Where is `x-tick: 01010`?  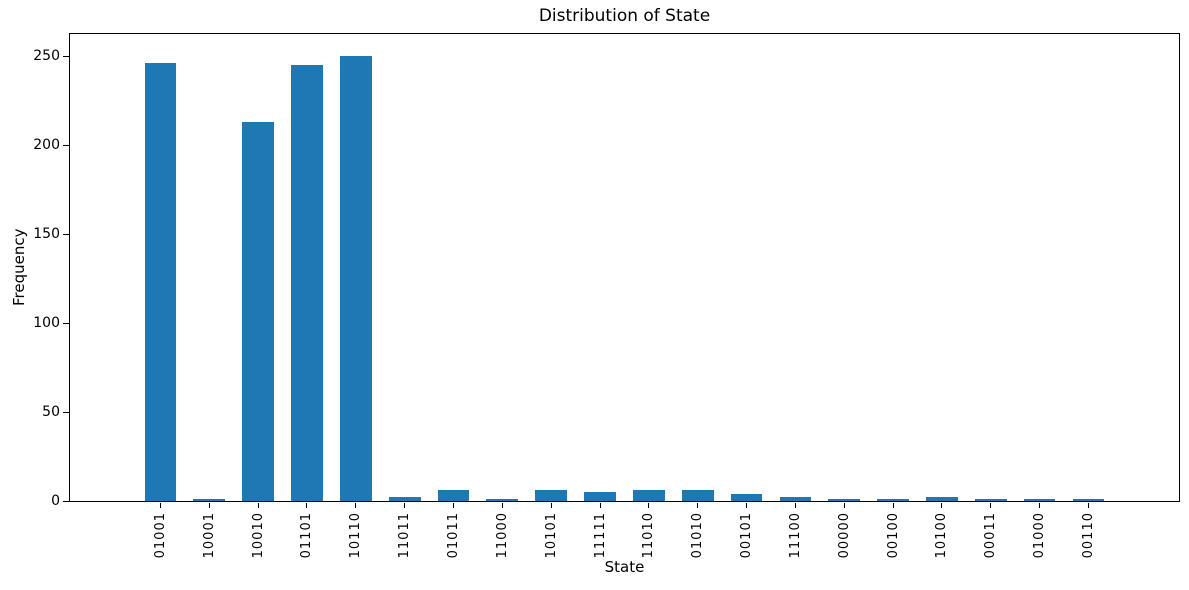
x-tick: 01010 is located at coordinates (697, 530).